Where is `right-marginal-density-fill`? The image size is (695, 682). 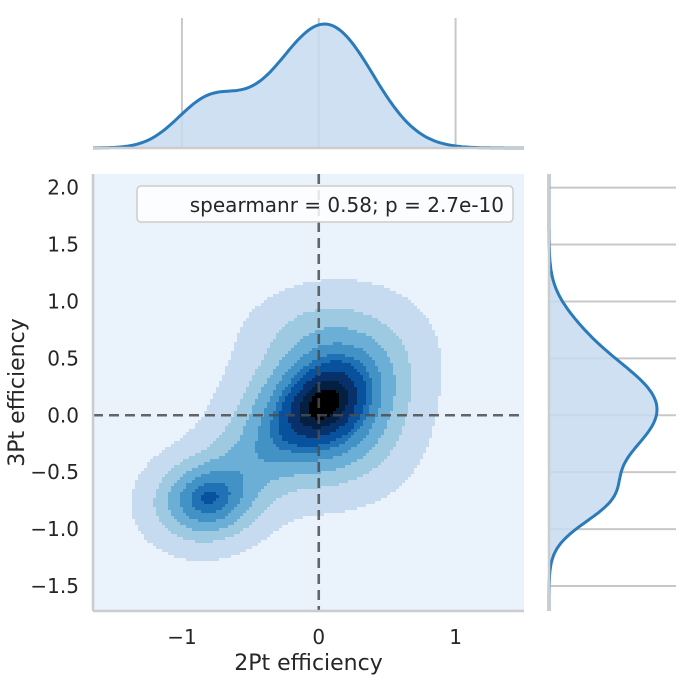 right-marginal-density-fill is located at coordinates (603, 392).